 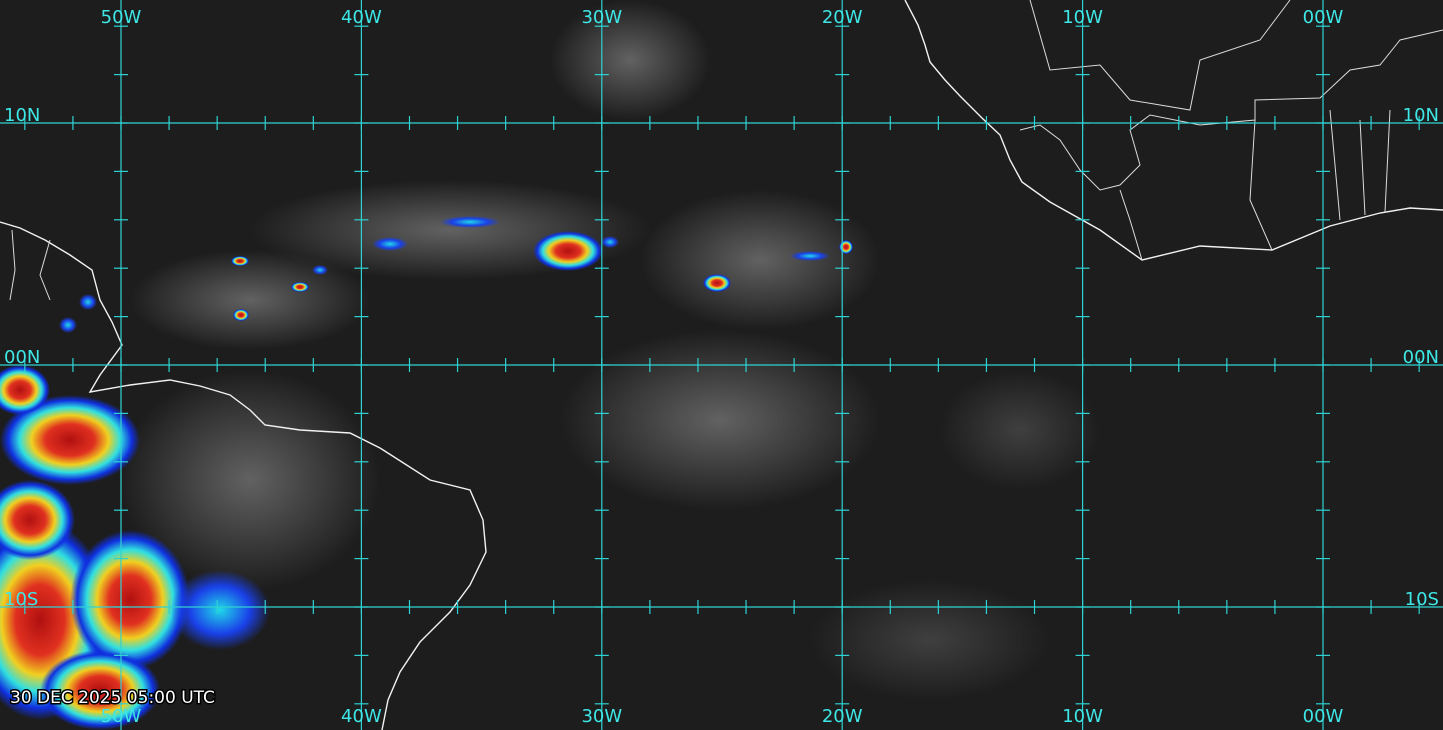 What do you see at coordinates (361, 716) in the screenshot?
I see `longitude-label-bottom: 40W` at bounding box center [361, 716].